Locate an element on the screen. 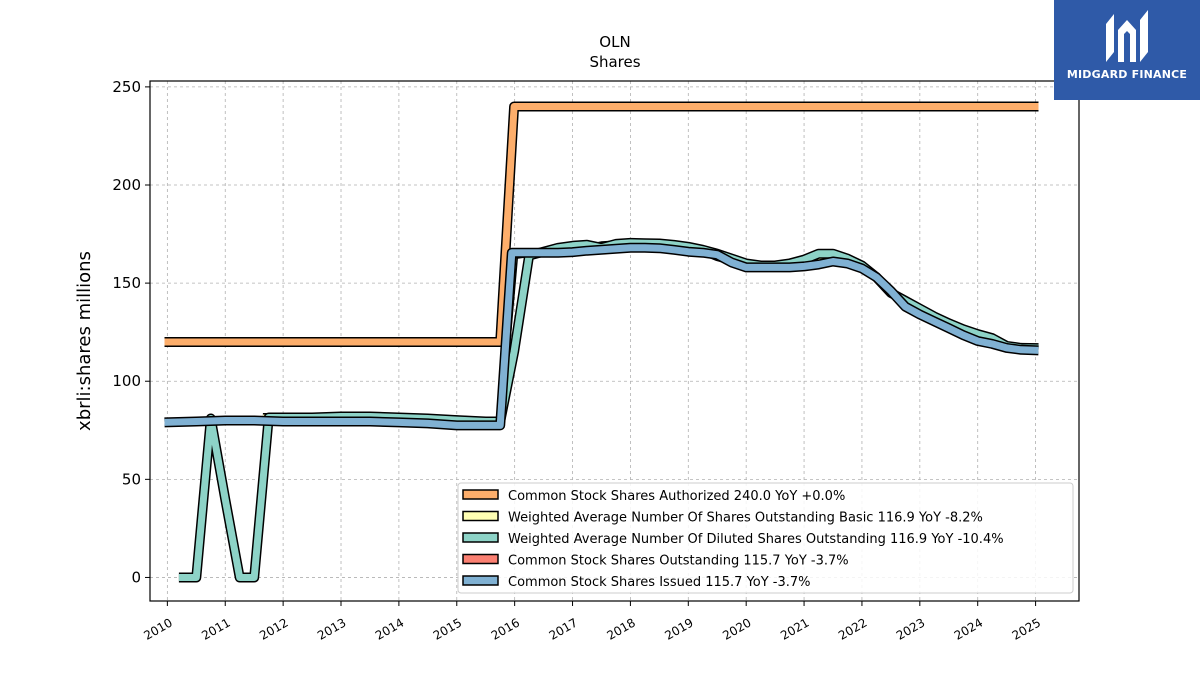 This screenshot has height=675, width=1200. y-tick-label: 150 is located at coordinates (126, 283).